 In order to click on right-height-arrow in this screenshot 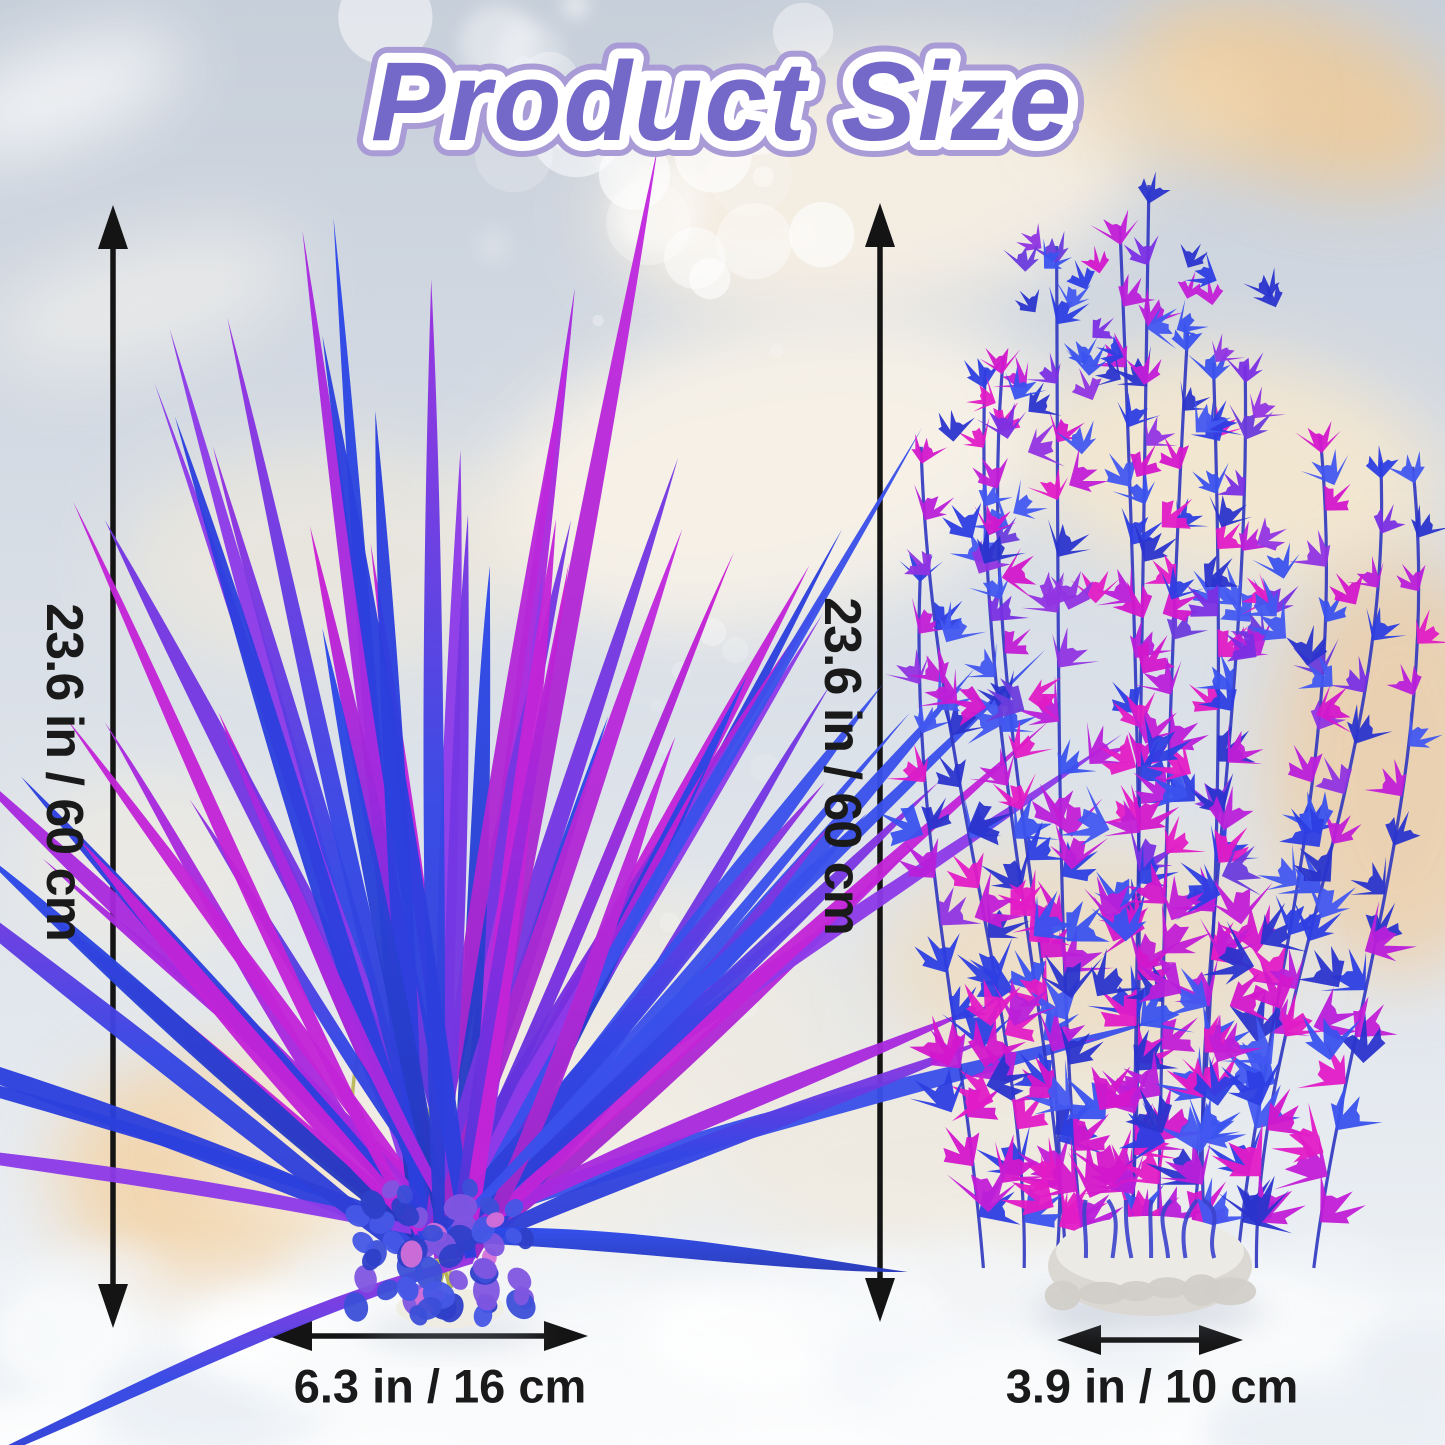, I will do `click(880, 762)`.